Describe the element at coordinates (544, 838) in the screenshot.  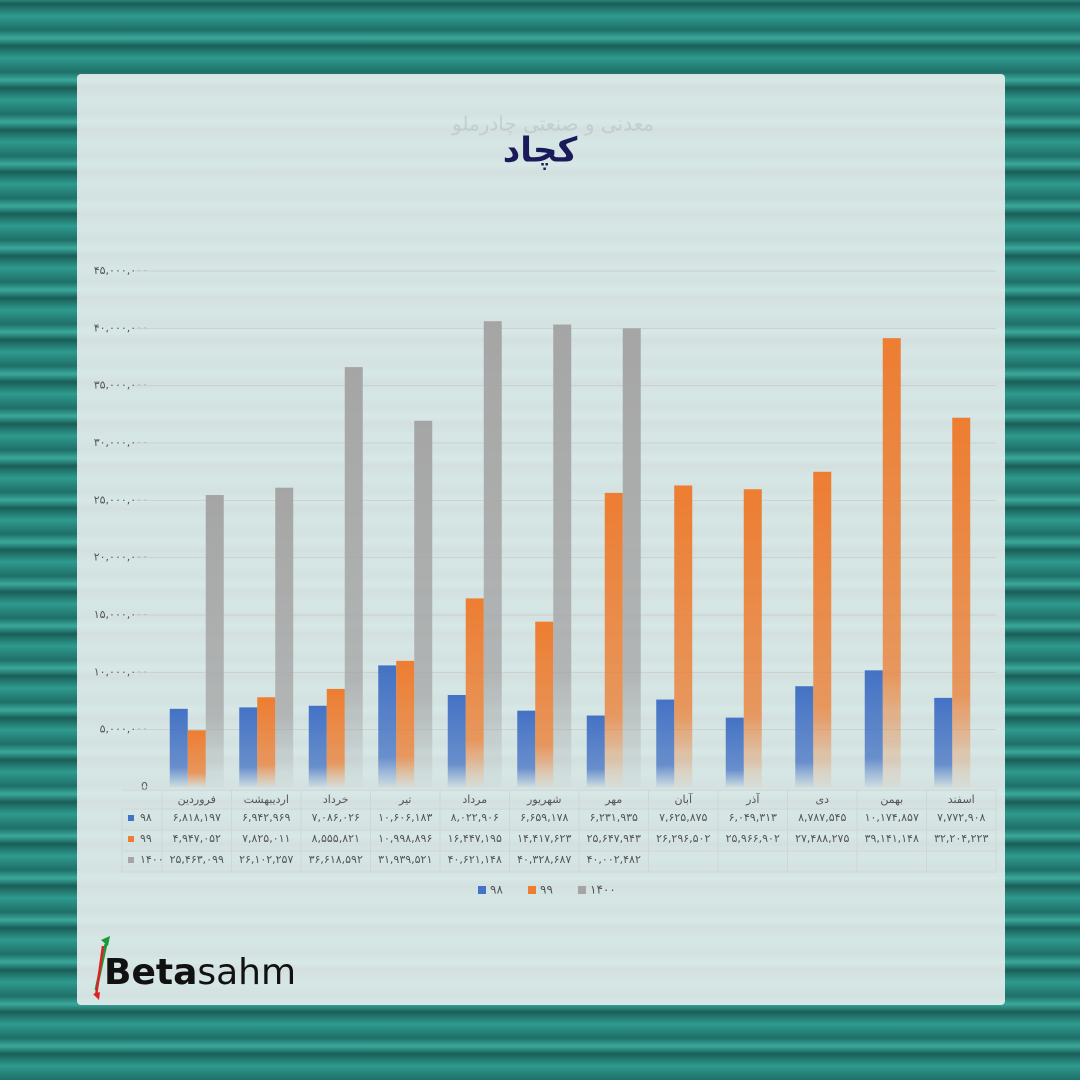
I see `data-label: ۱۴,۴۱۷,۶۲۳` at that location.